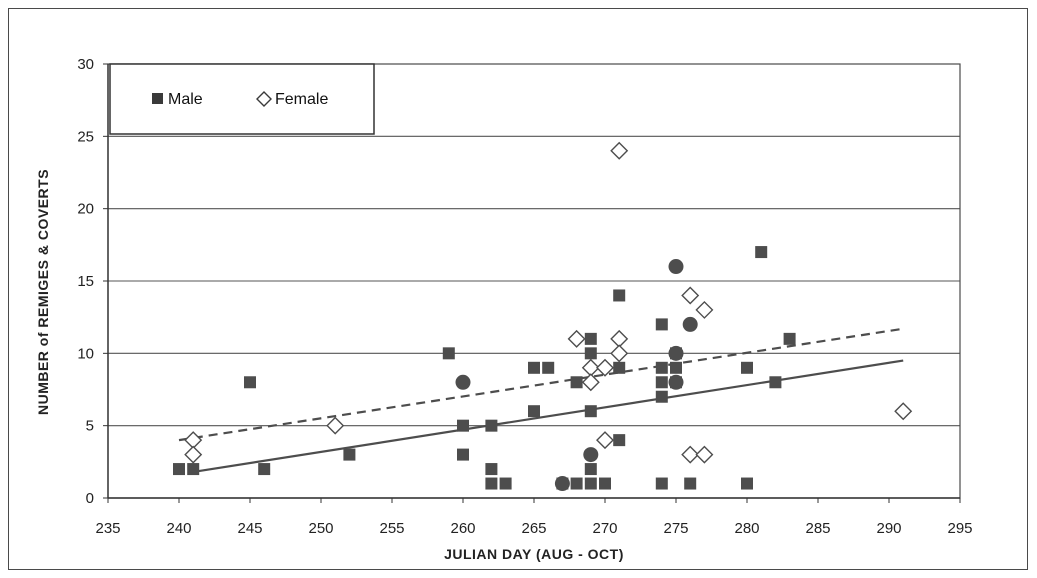  I want to click on y-tick-label-0: 0, so click(90, 498).